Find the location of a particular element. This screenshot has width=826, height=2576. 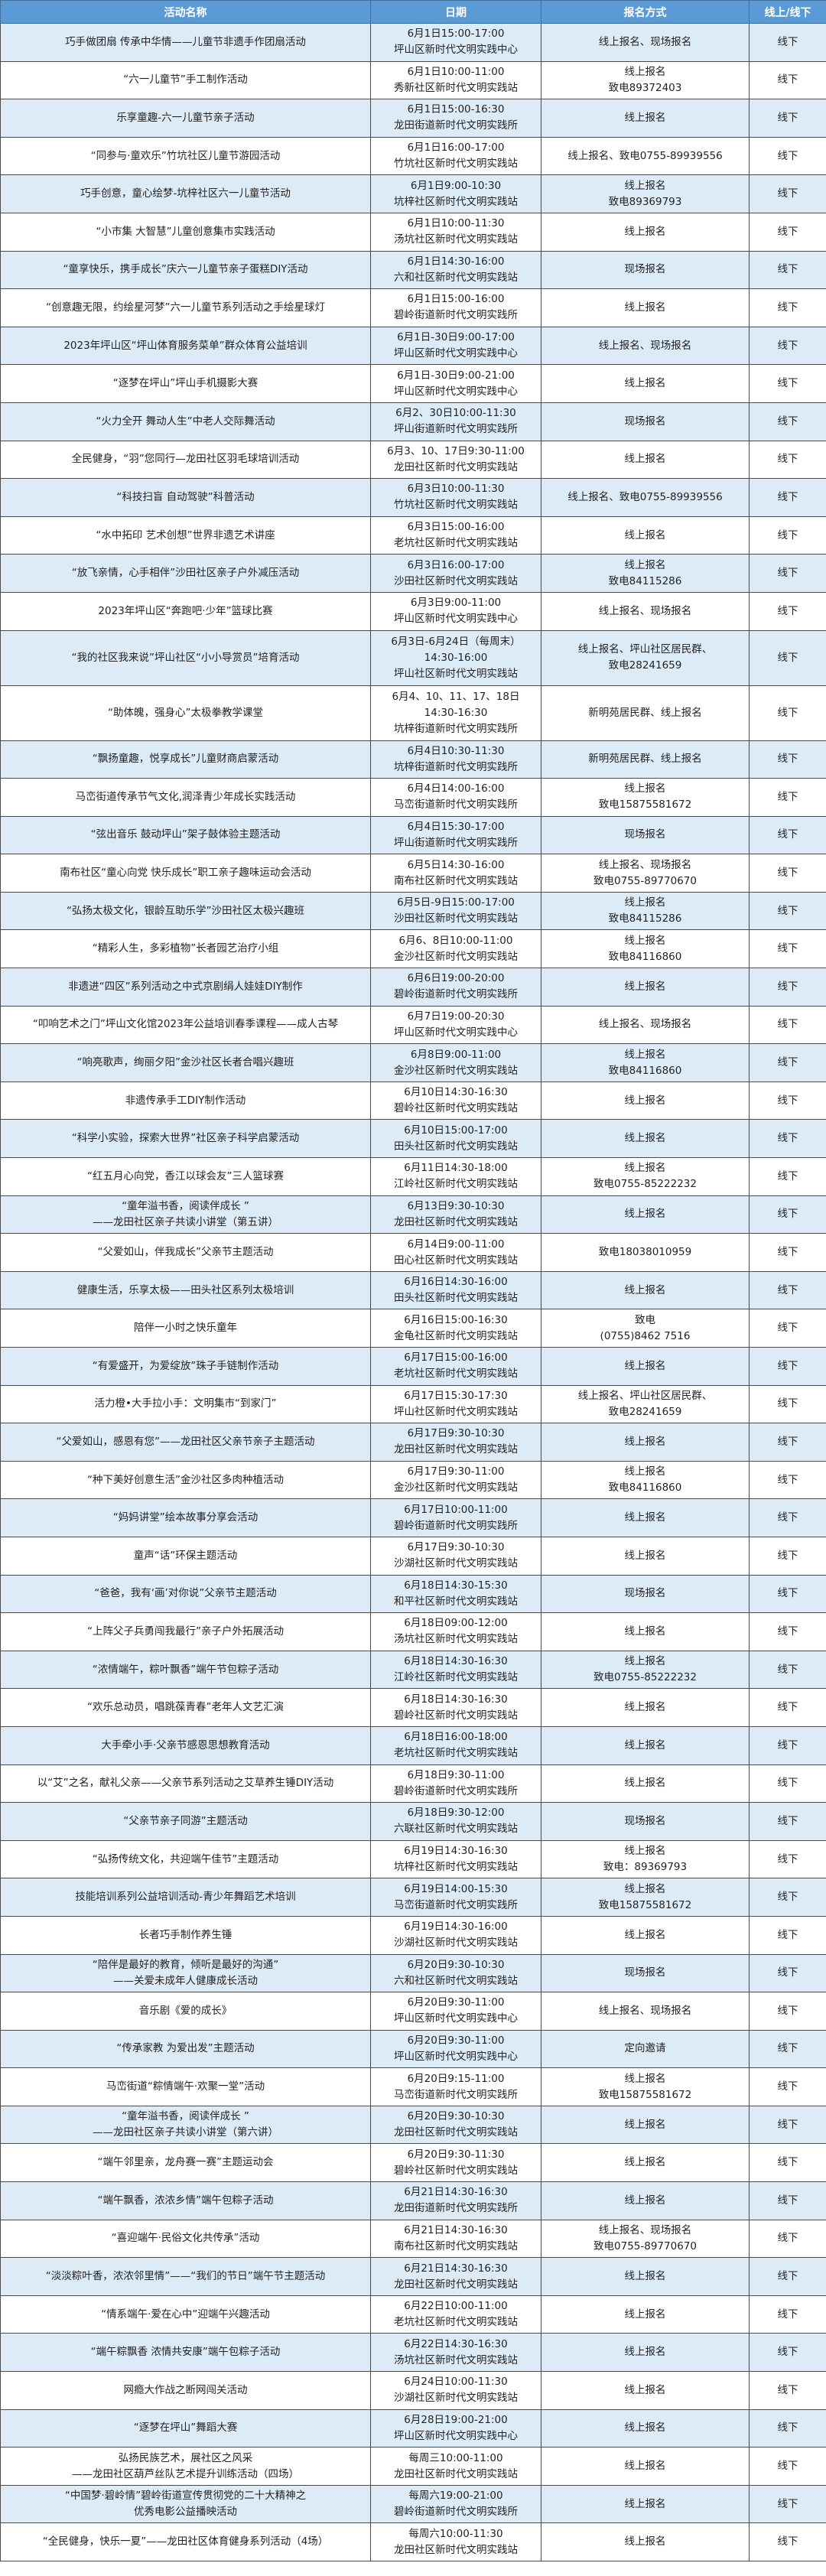

signup-line: 致电89372403 is located at coordinates (645, 87).